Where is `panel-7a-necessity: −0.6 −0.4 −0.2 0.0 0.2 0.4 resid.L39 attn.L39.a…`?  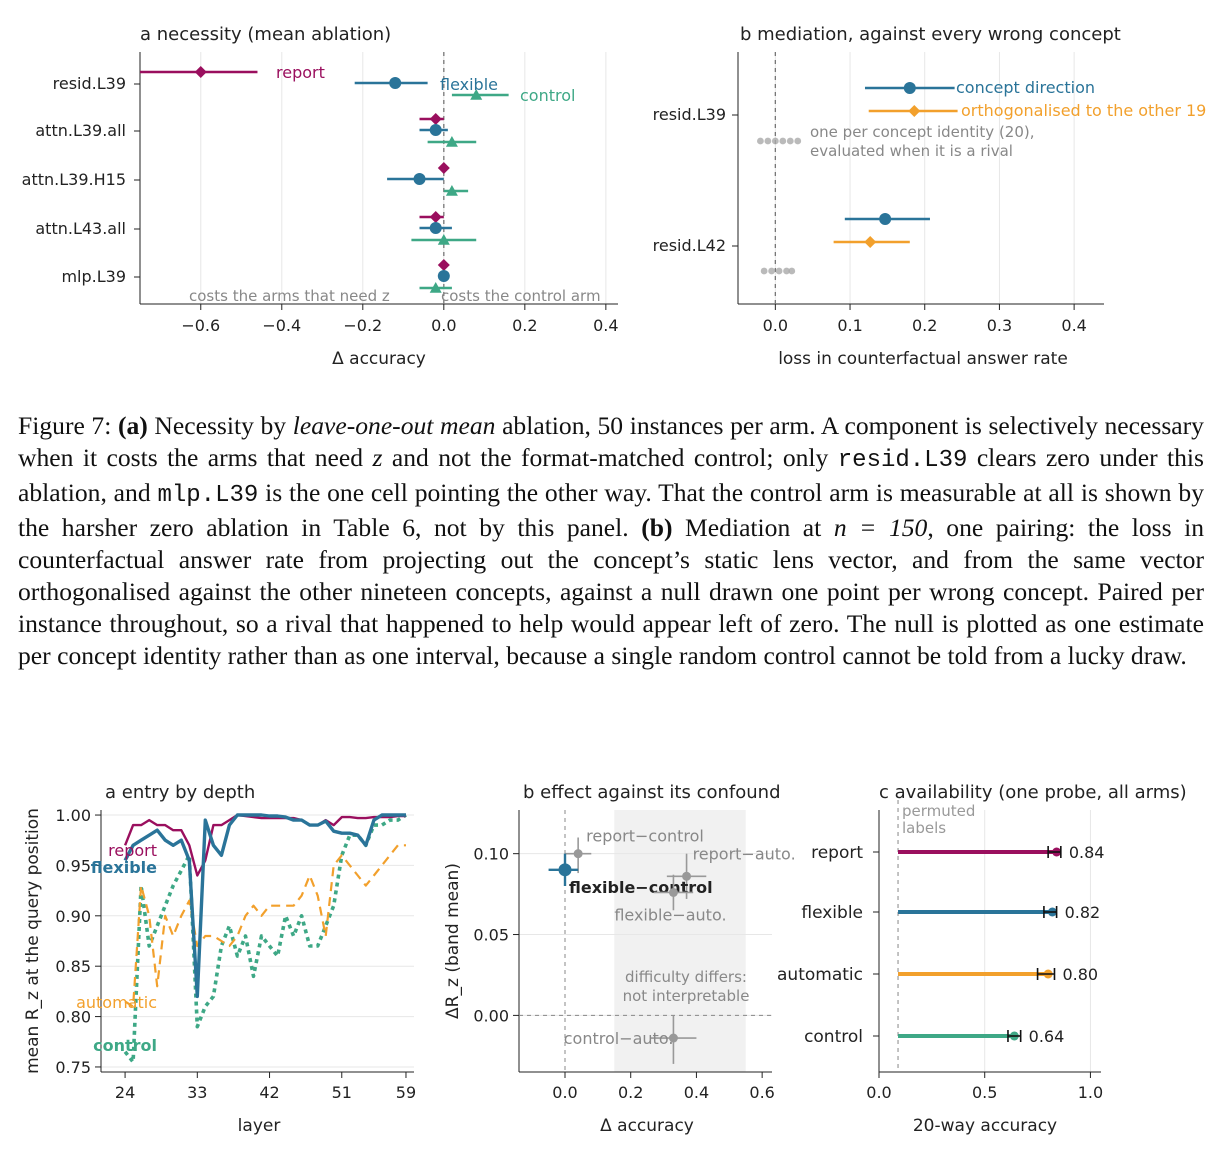 panel-7a-necessity: −0.6 −0.4 −0.2 0.0 0.2 0.4 resid.L39 attn.L39.a… is located at coordinates (320, 196).